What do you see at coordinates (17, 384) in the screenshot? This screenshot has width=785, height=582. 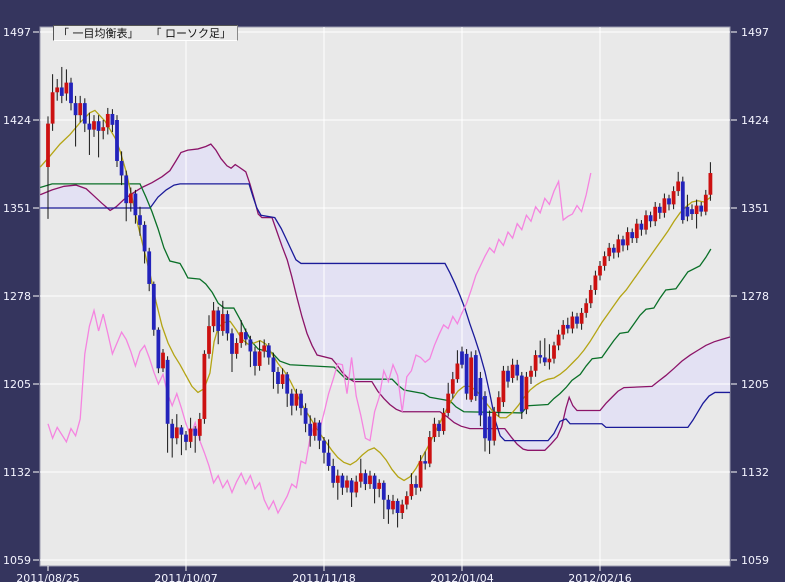 I see `y-axis-label-left: 1205` at bounding box center [17, 384].